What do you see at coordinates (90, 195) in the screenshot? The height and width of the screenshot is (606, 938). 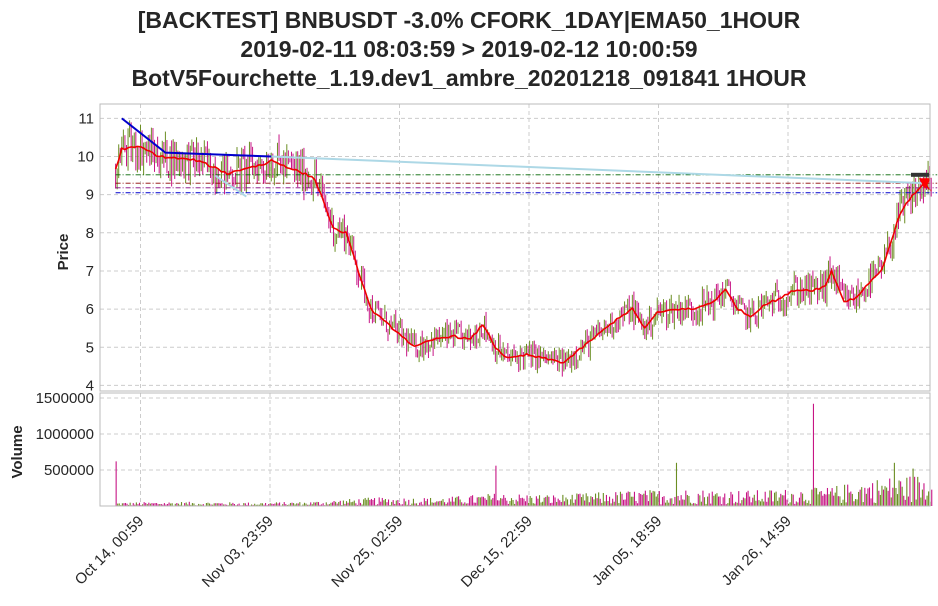 I see `price-tick-label: 9` at bounding box center [90, 195].